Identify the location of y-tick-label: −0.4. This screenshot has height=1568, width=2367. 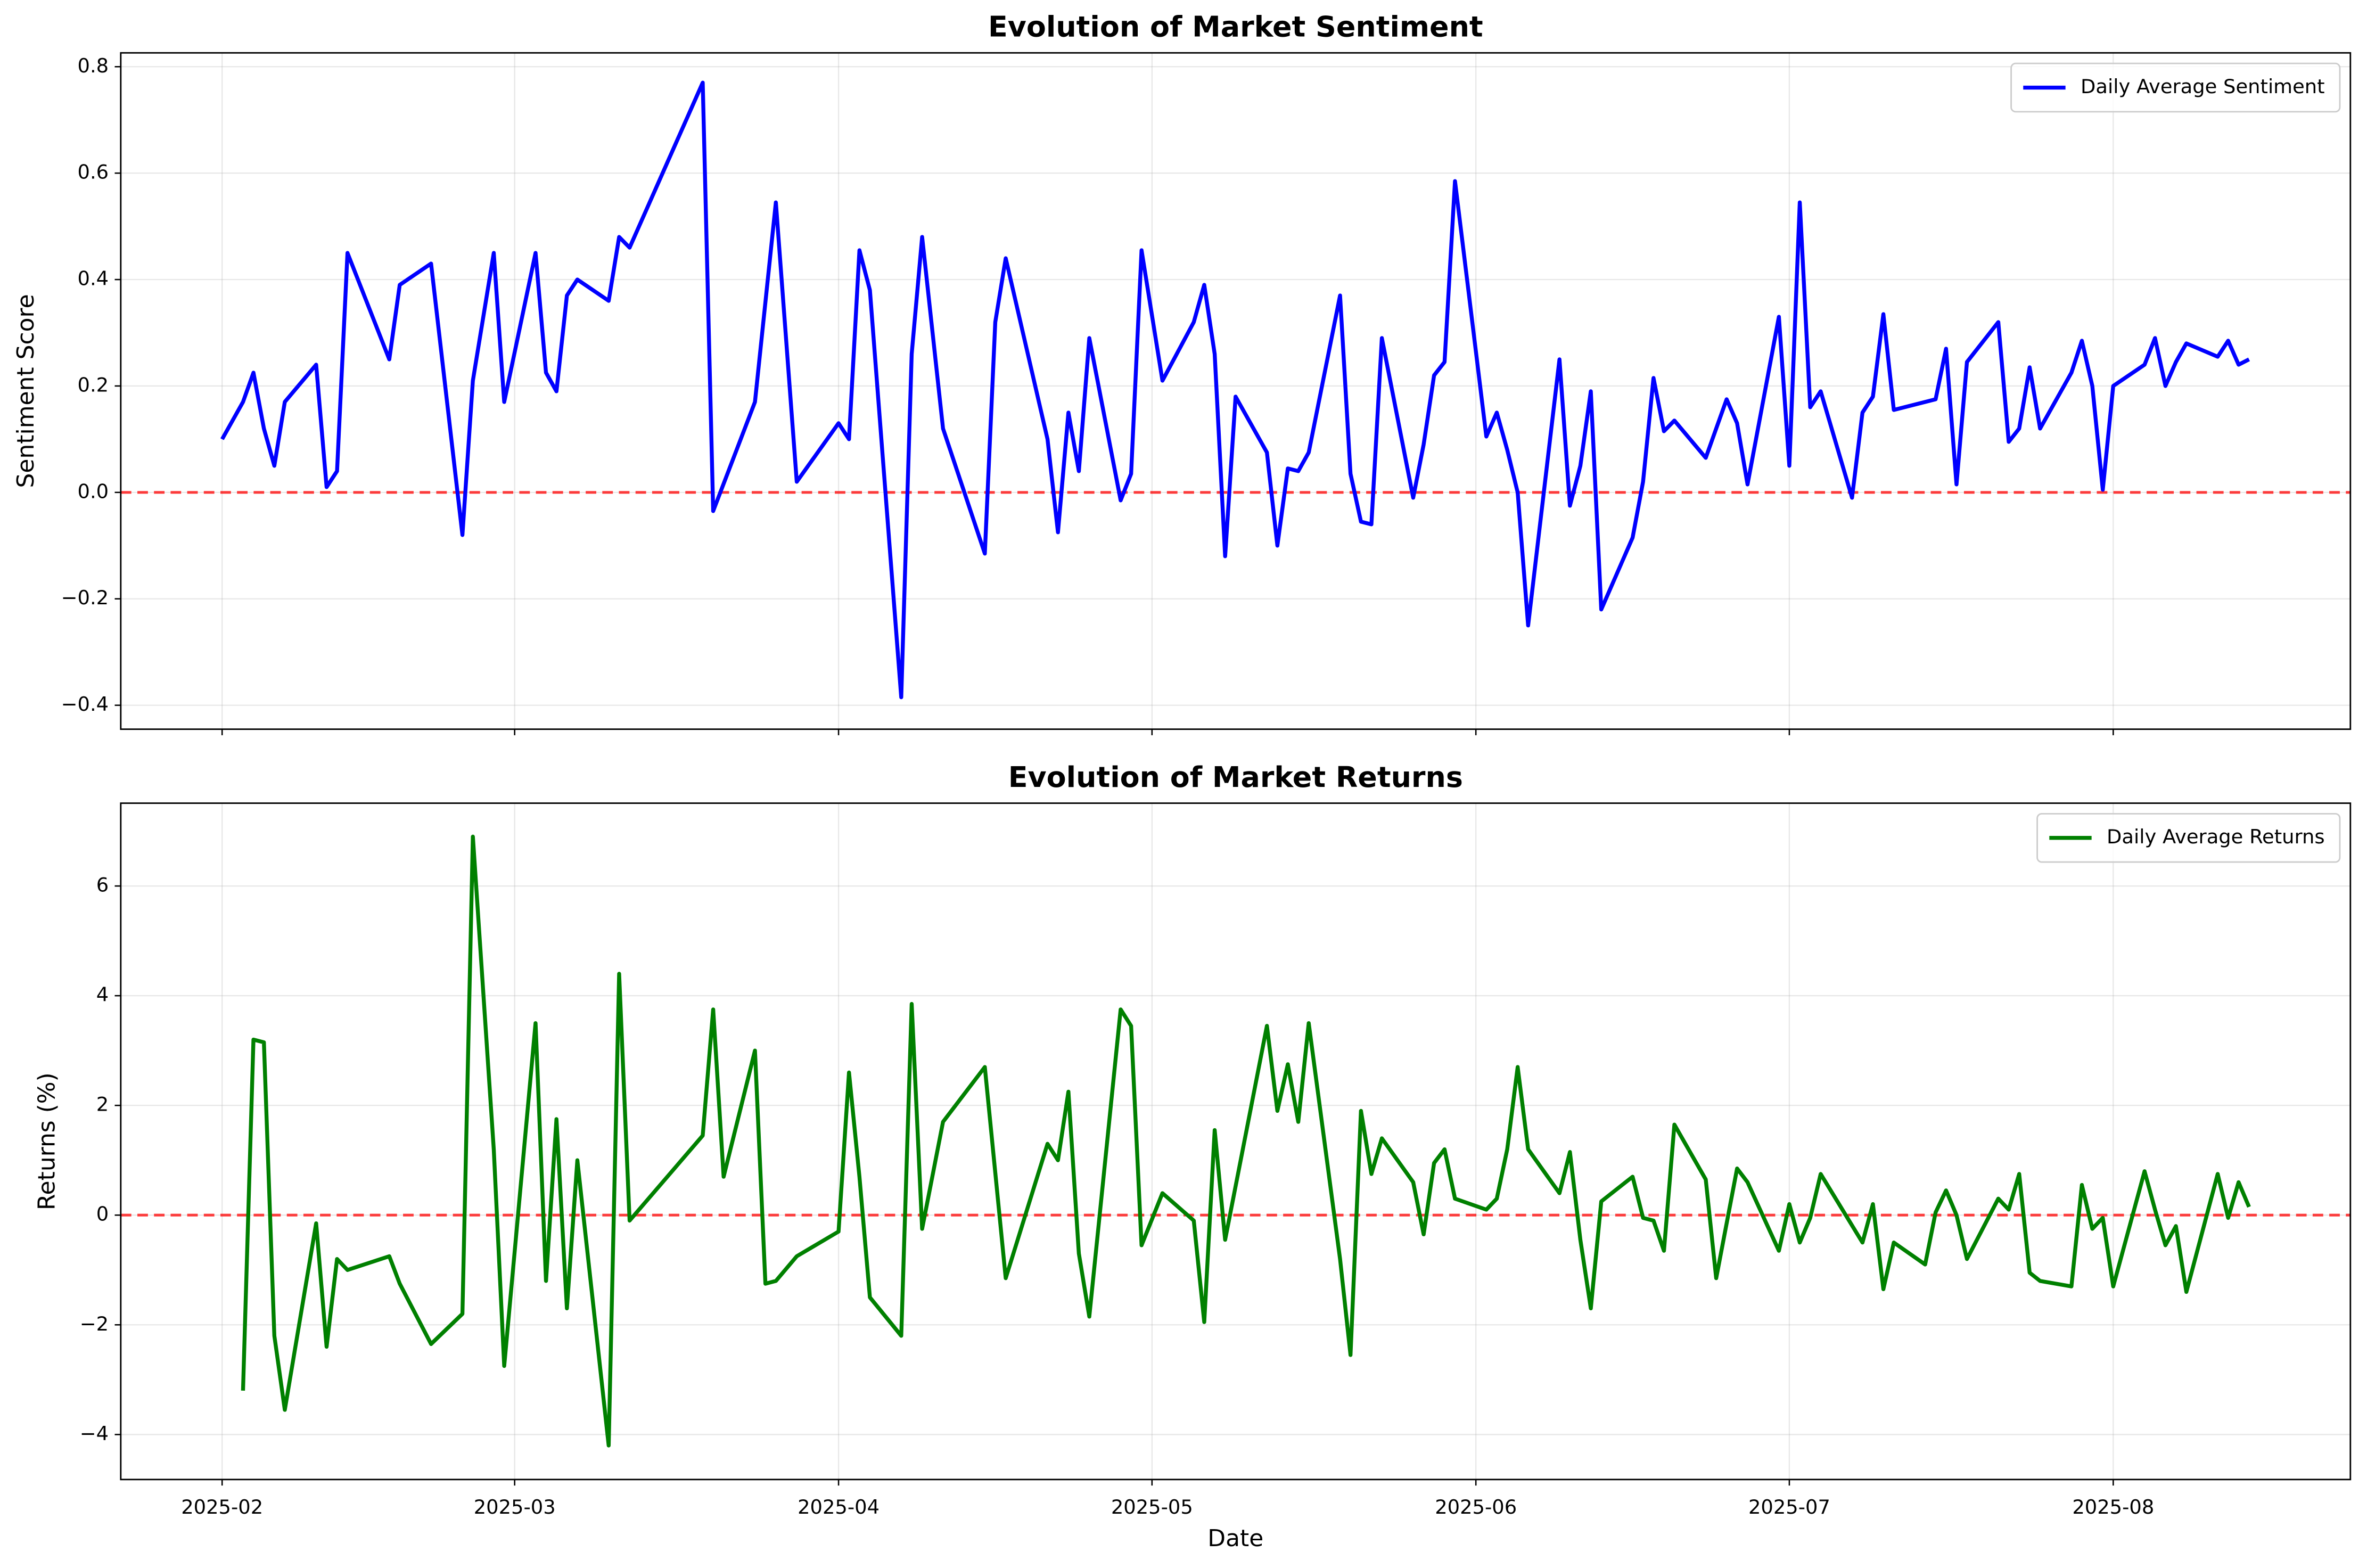
(85, 705).